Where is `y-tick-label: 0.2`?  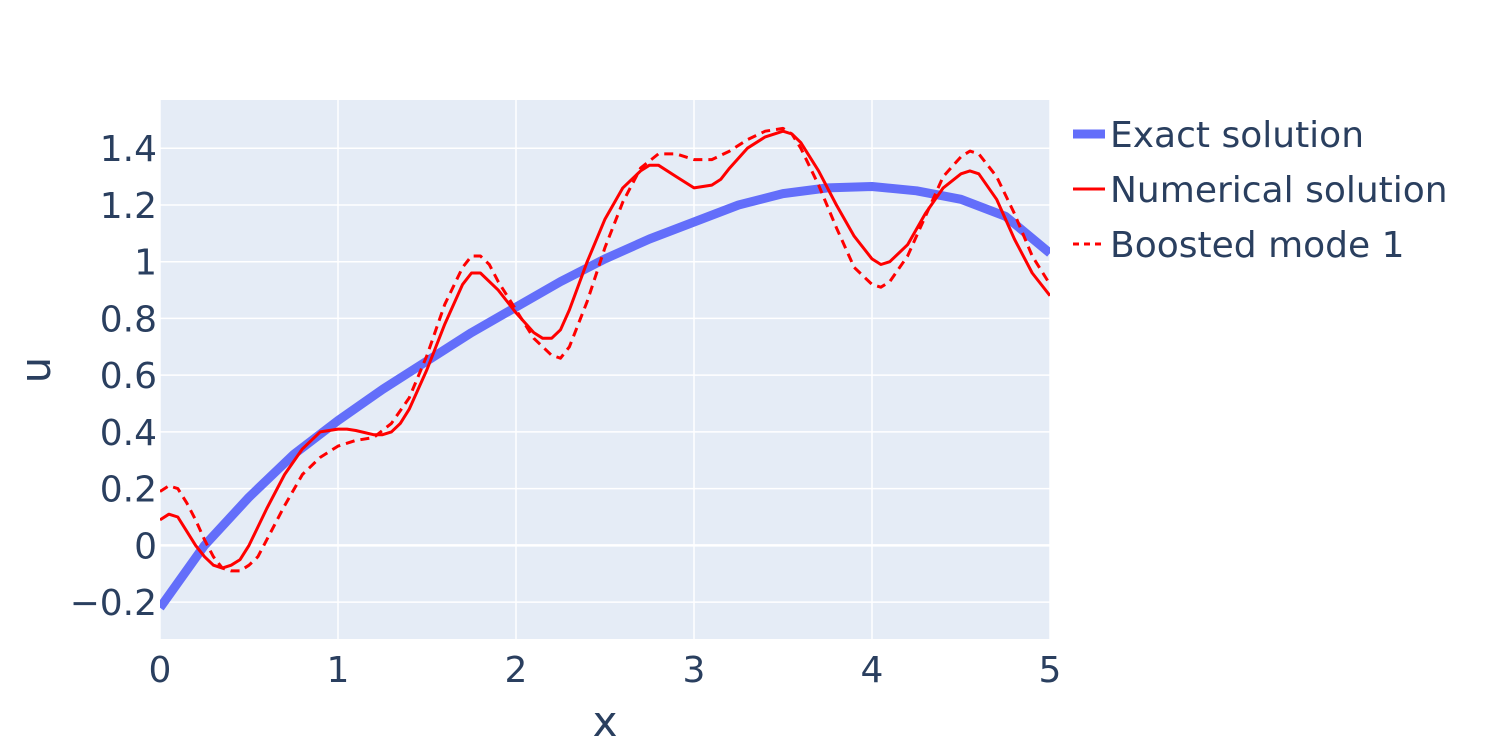
y-tick-label: 0.2 is located at coordinates (128, 490).